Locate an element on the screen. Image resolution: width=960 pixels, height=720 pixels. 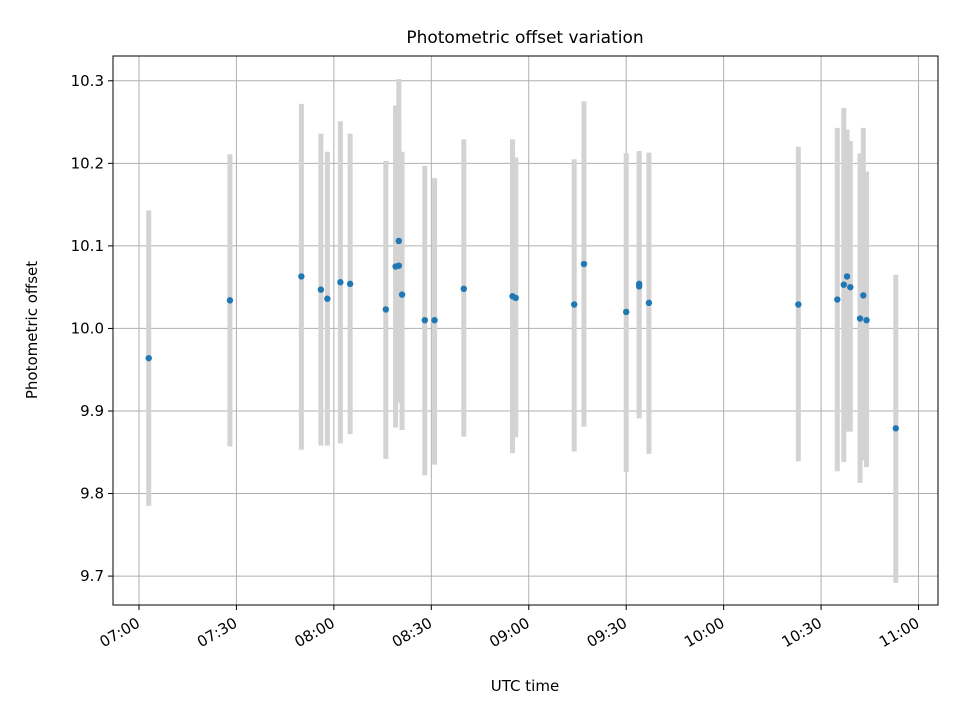
x-tick-label: 07:30 is located at coordinates (217, 632).